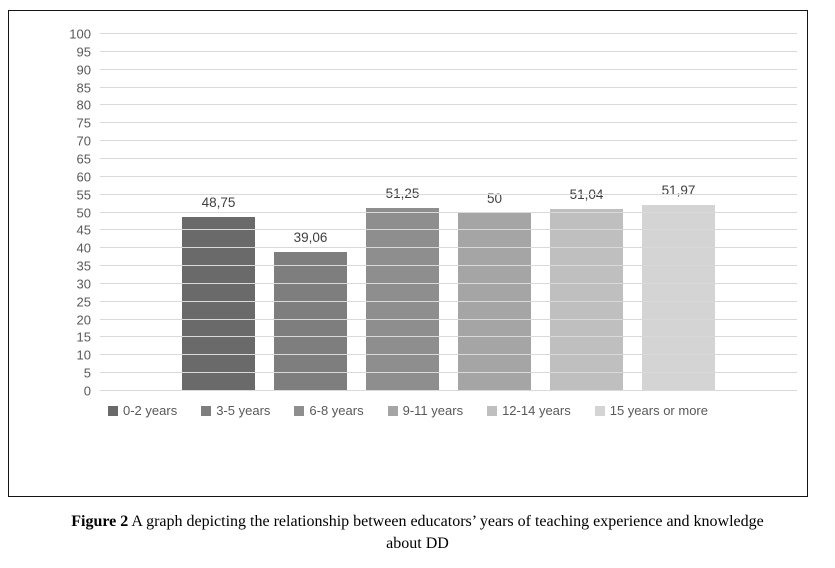  I want to click on y-tick-label: 30, so click(83, 284).